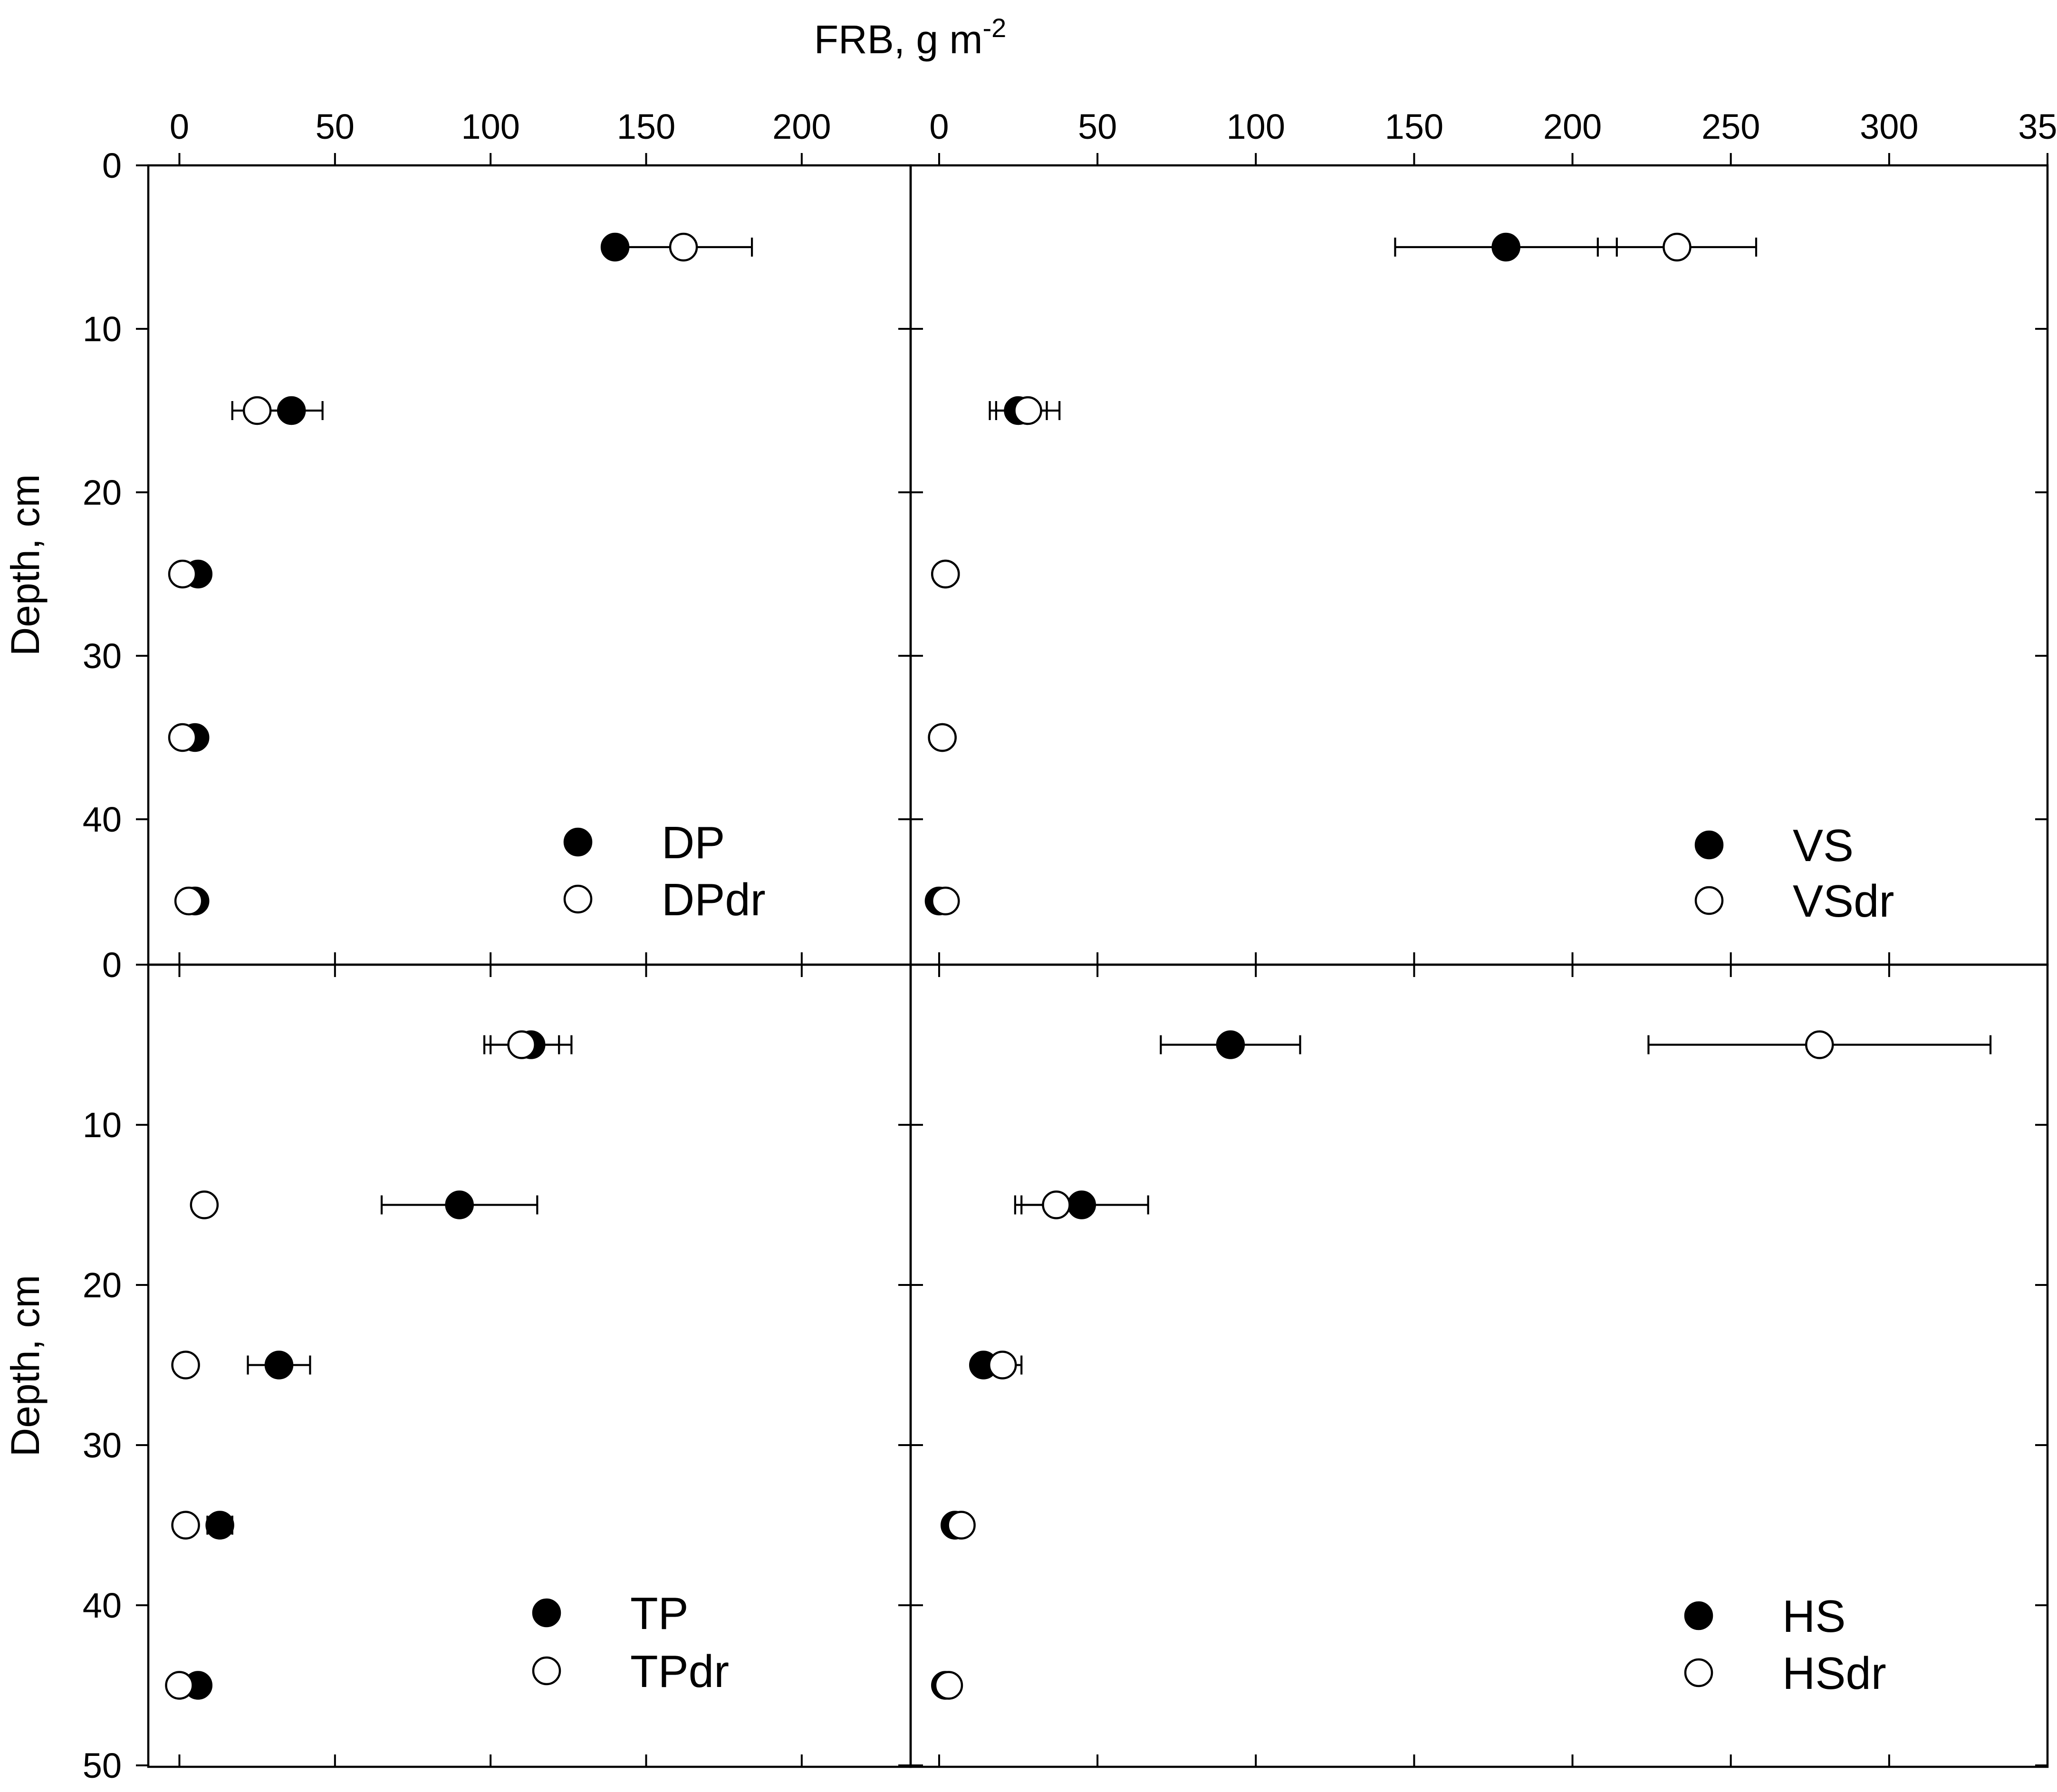  I want to click on legend-label: TPdr, so click(679, 1671).